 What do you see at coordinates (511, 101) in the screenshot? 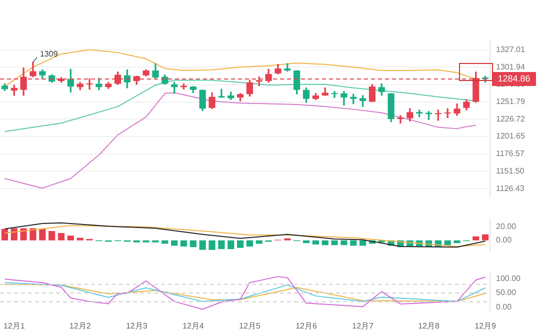
I see `y-tick-label: 1251.79` at bounding box center [511, 101].